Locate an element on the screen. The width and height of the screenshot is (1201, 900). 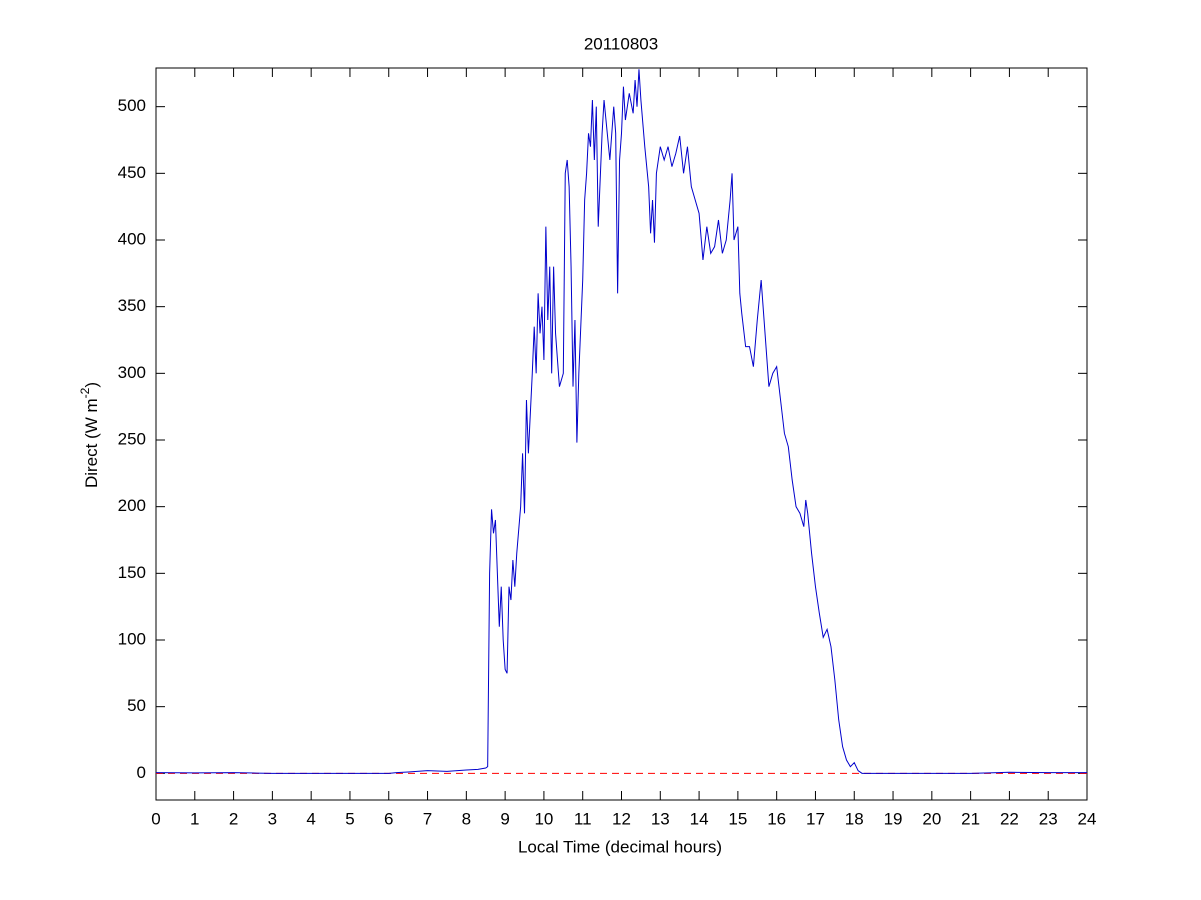
y-tick-label: 500 is located at coordinates (132, 105).